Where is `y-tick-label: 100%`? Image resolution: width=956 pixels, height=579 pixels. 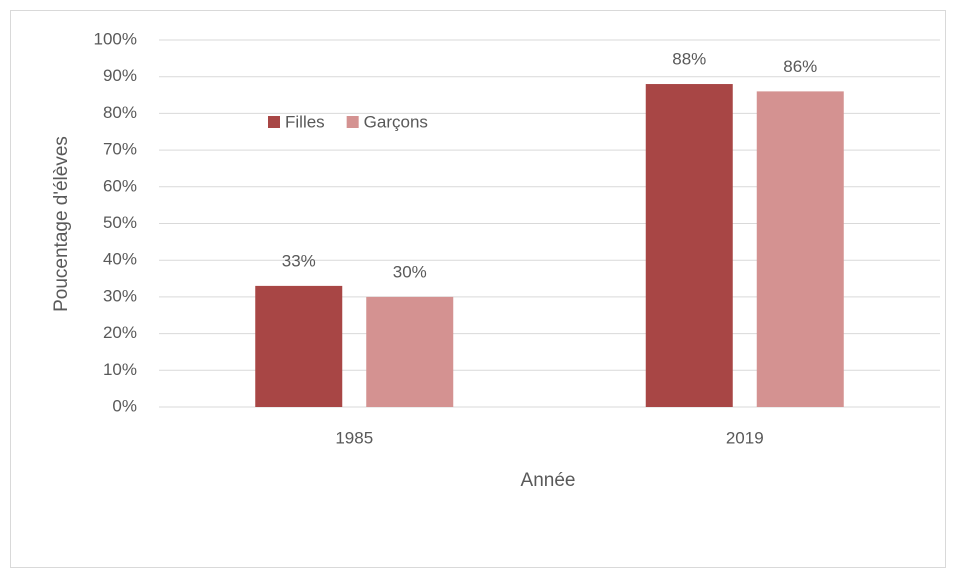
y-tick-label: 100% is located at coordinates (115, 38).